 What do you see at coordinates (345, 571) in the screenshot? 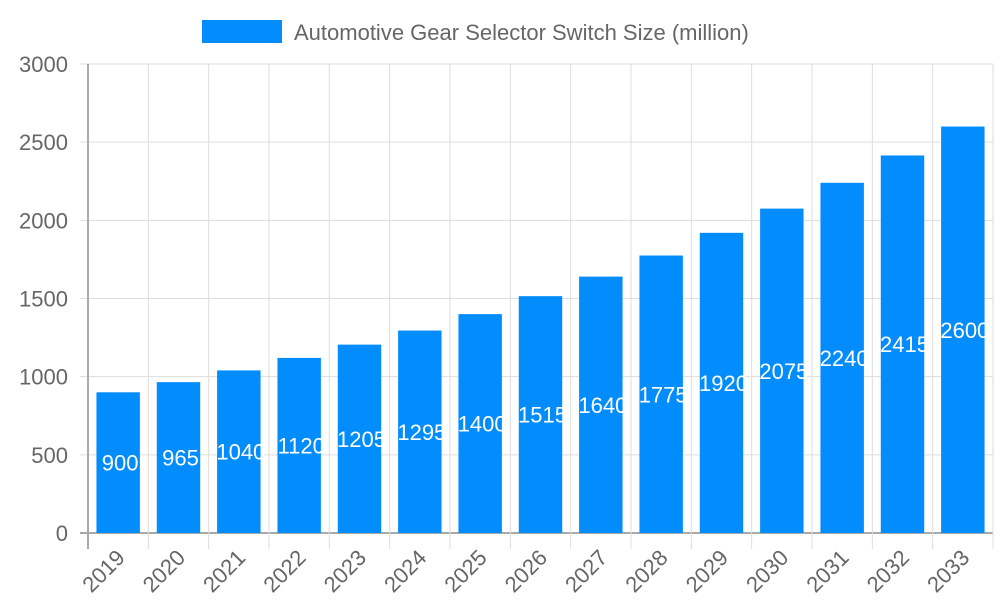
I see `x-tick-label: 2023` at bounding box center [345, 571].